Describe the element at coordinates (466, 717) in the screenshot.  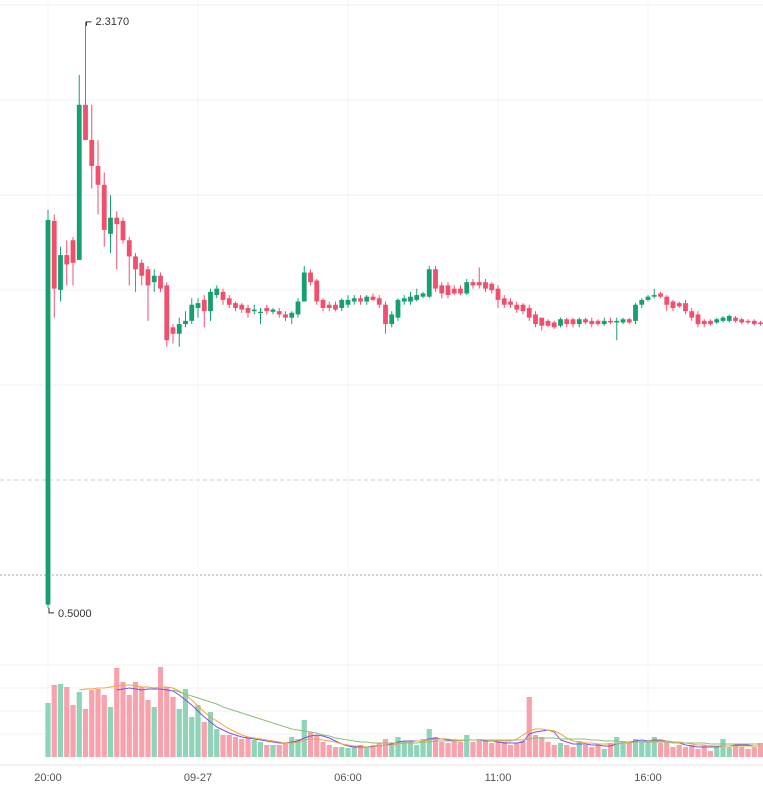
I see `moving-average-line` at that location.